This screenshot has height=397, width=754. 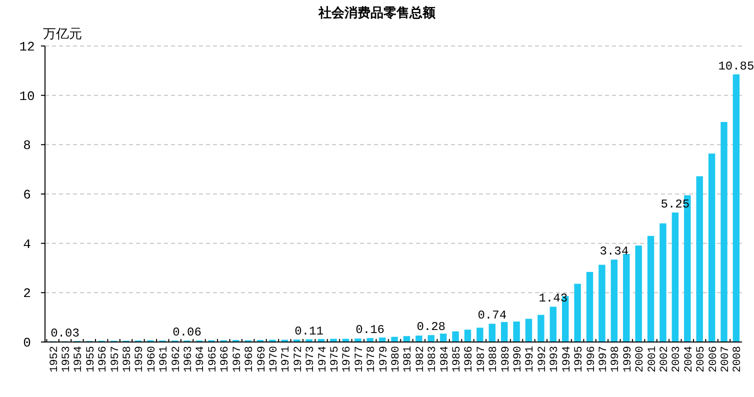 What do you see at coordinates (27, 96) in the screenshot?
I see `y-tick-label: 10` at bounding box center [27, 96].